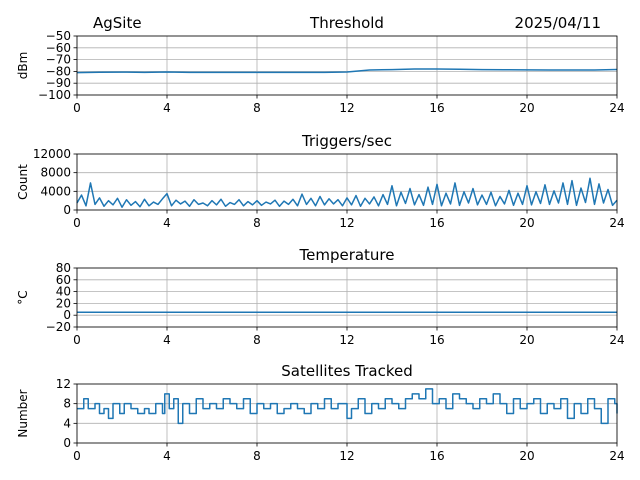  What do you see at coordinates (616, 108) in the screenshot?
I see `threshold-x-tick-label: 24` at bounding box center [616, 108].